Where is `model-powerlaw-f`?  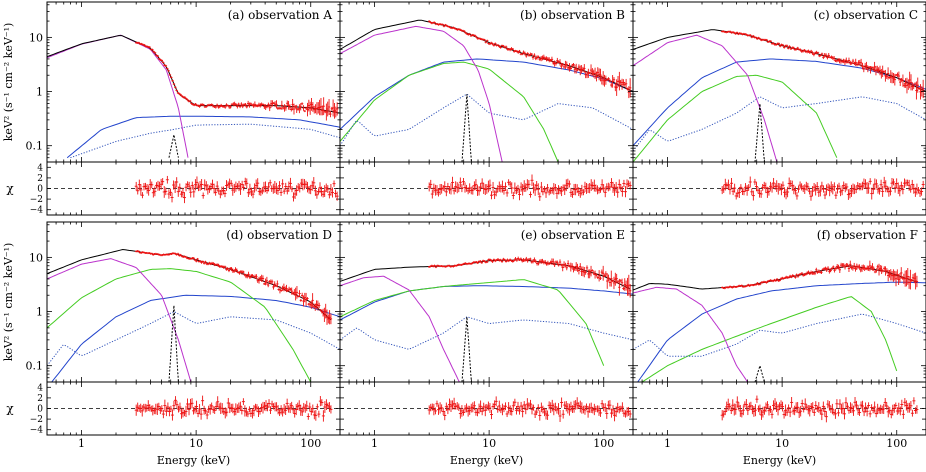 model-powerlaw-f is located at coordinates (781, 331).